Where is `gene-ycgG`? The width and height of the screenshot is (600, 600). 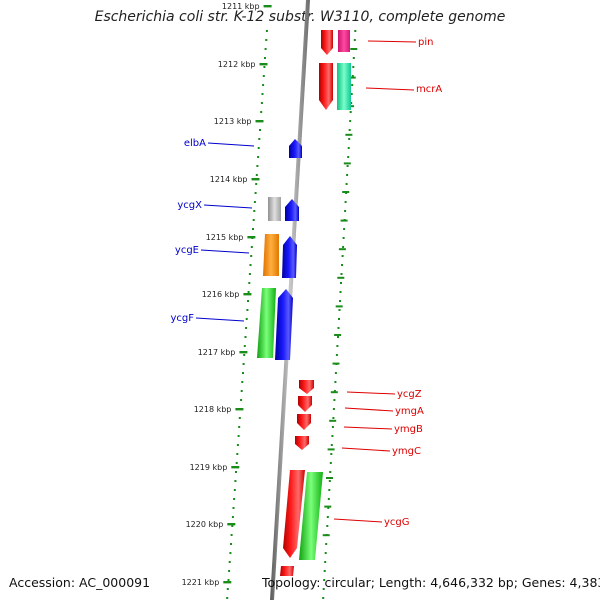
gene-ycgG is located at coordinates (303, 515).